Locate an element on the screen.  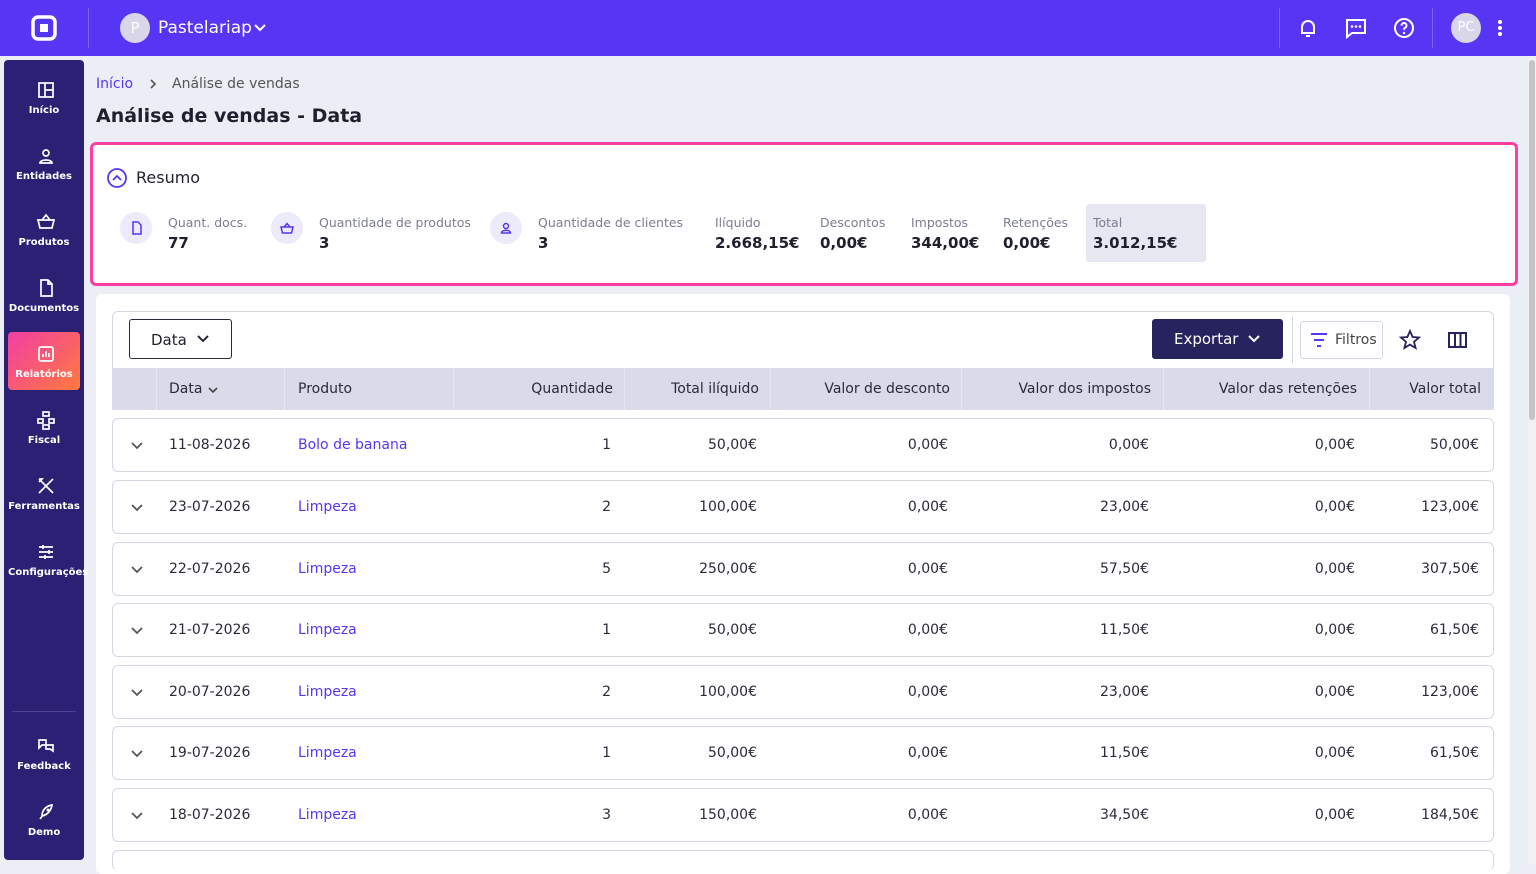
export-button: Exportar is located at coordinates (1217, 339).